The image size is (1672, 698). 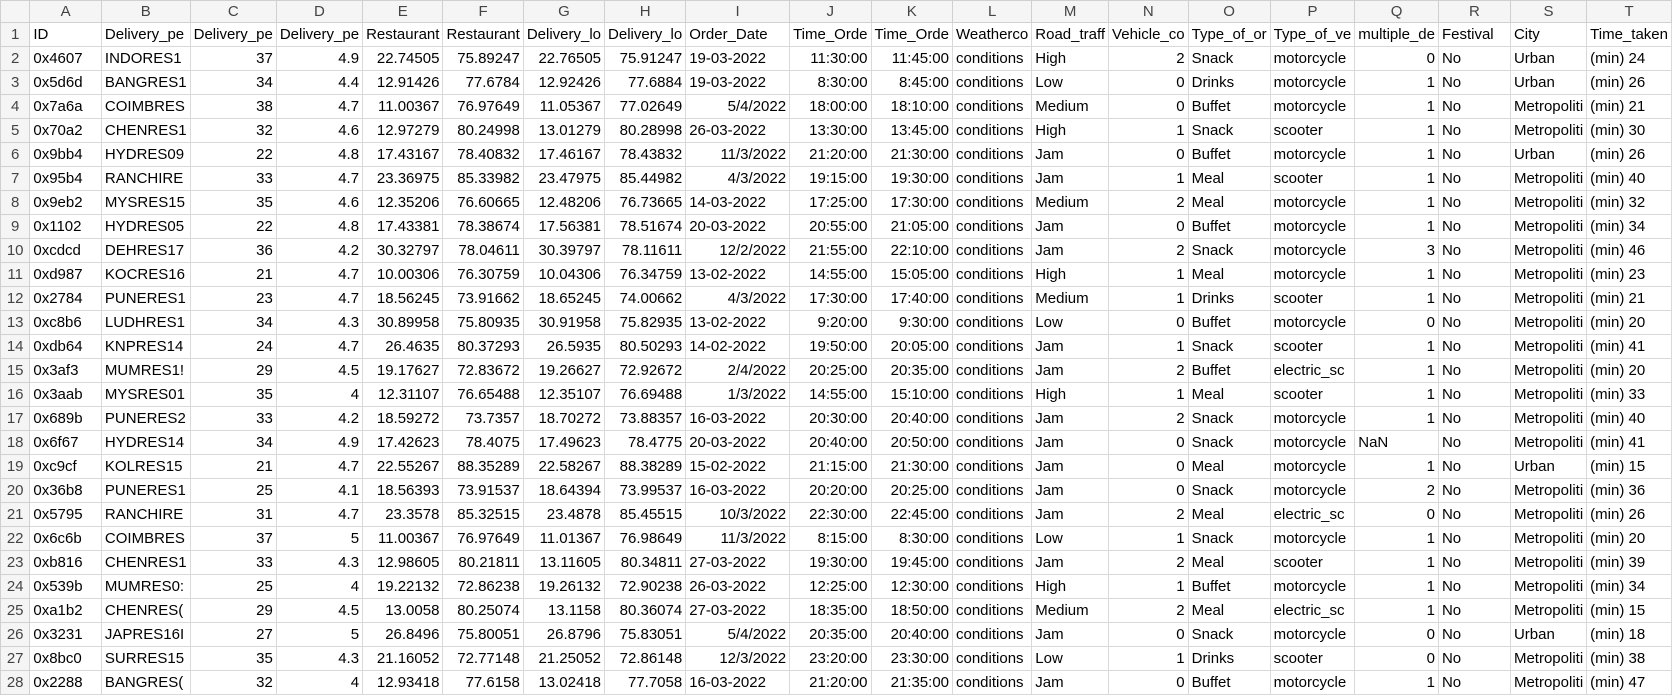 I want to click on cell: 20-03-2022, so click(x=738, y=442).